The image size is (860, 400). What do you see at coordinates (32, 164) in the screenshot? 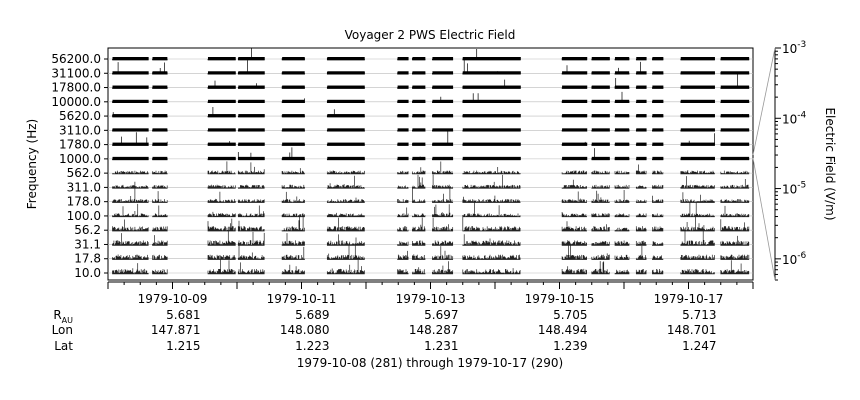
I see `y-axis-label: Frequency (Hz)` at bounding box center [32, 164].